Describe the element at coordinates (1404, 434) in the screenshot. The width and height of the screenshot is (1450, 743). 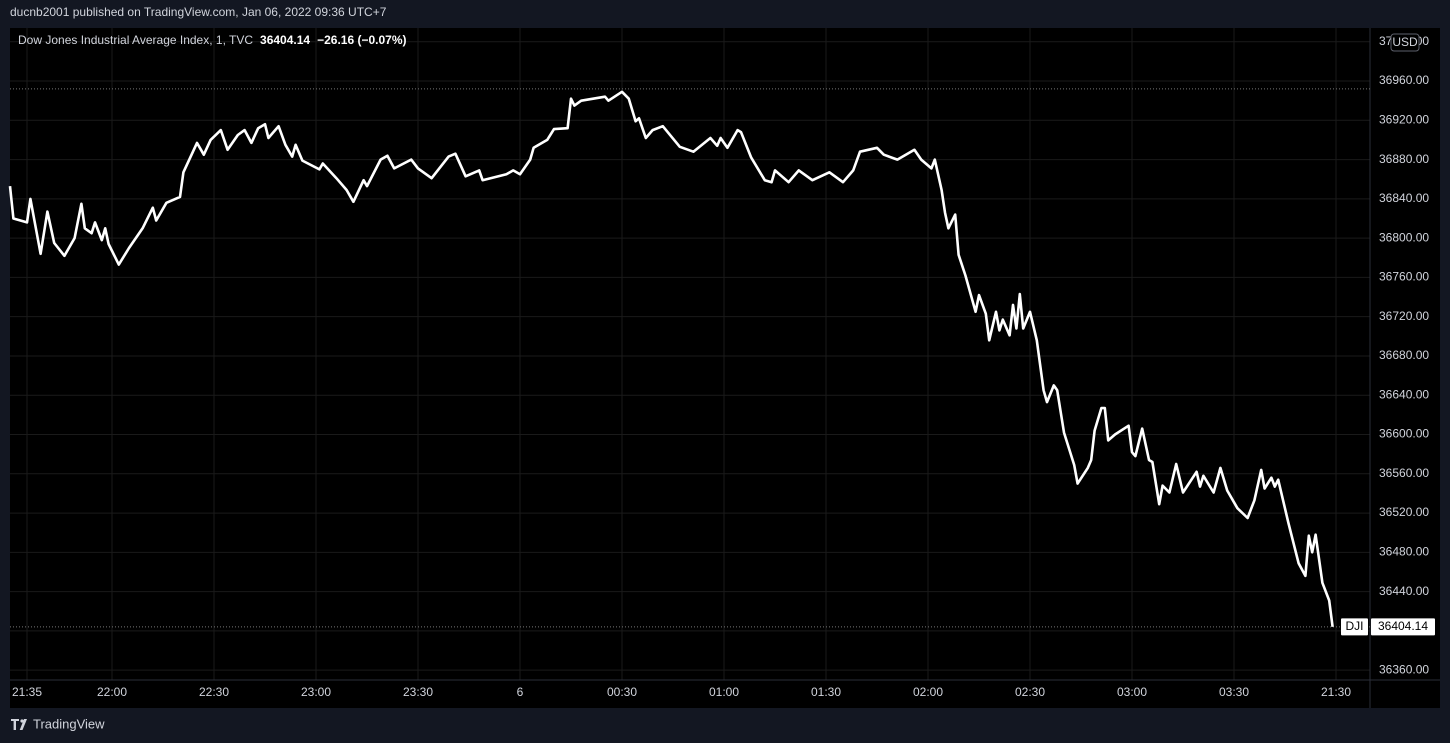
I see `y-tick-label: 36600.00` at that location.